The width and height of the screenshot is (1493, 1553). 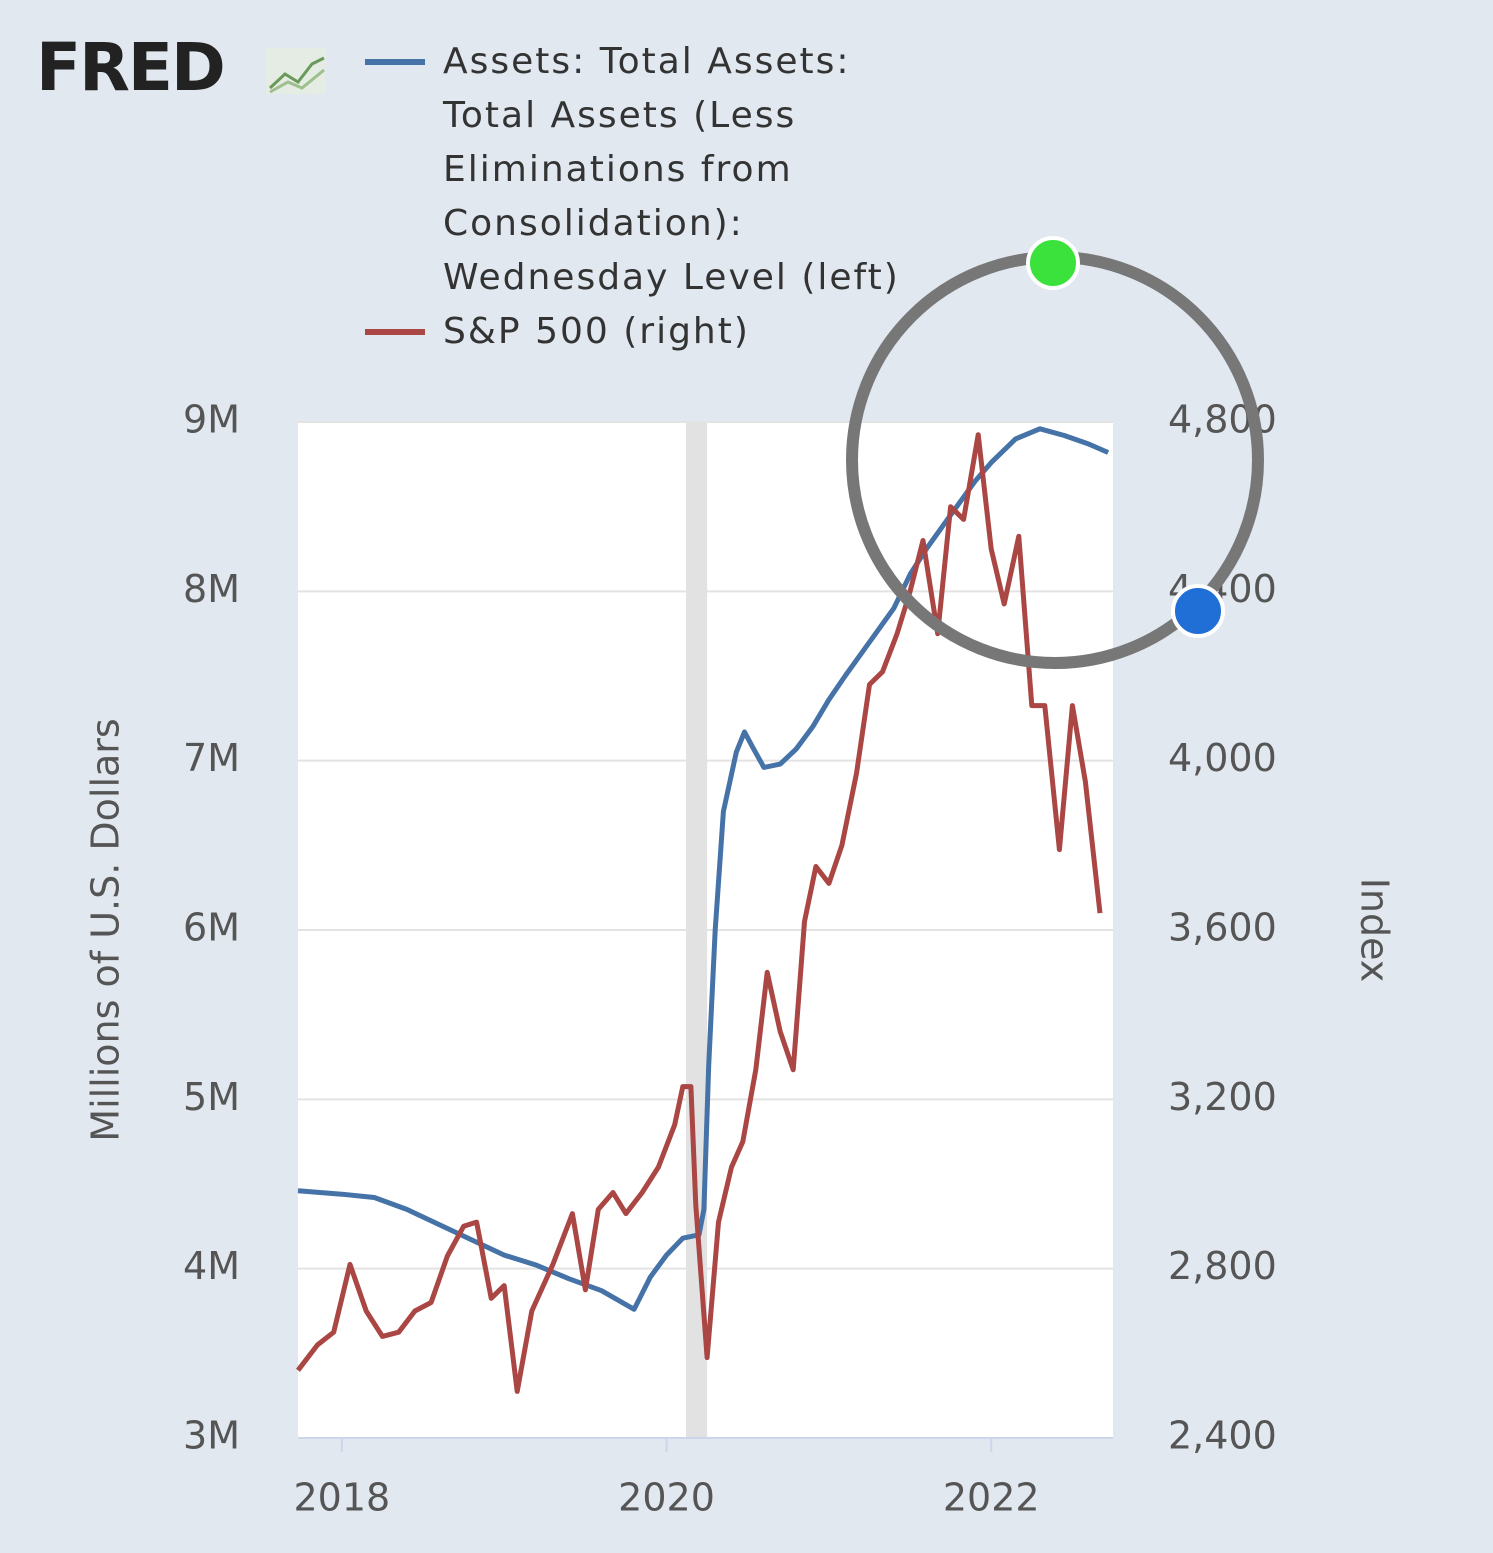 What do you see at coordinates (211, 758) in the screenshot?
I see `y-tick-label: 7M` at bounding box center [211, 758].